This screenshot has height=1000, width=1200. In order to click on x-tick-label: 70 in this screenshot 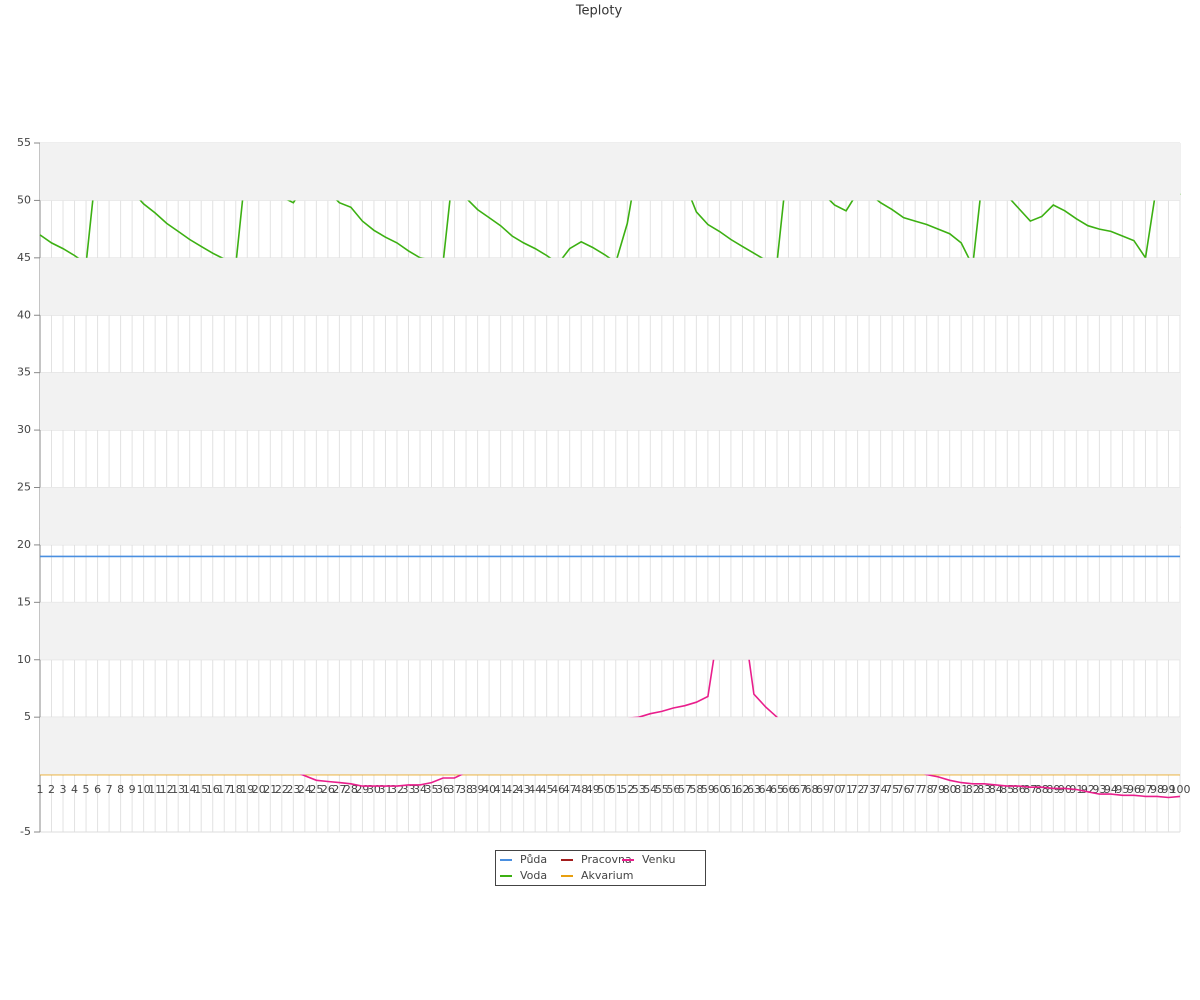, I will do `click(835, 789)`.